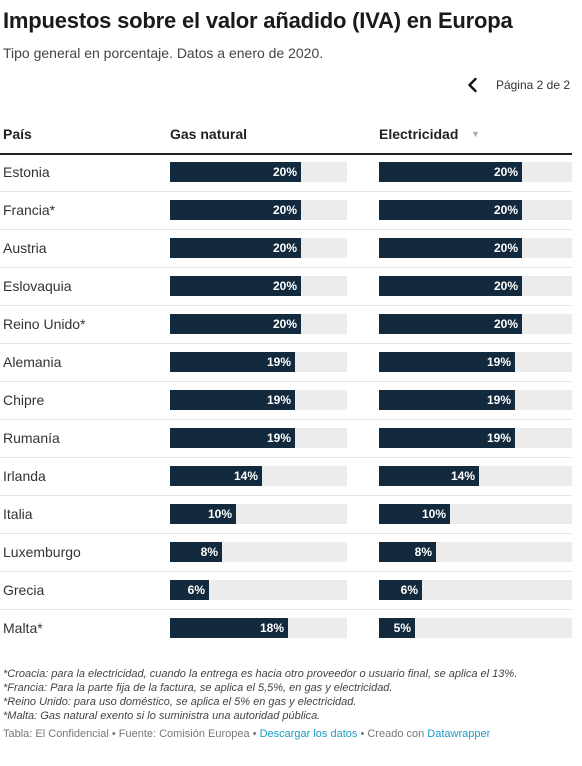 This screenshot has height=766, width=582. I want to click on country-name: Rumanía, so click(31, 438).